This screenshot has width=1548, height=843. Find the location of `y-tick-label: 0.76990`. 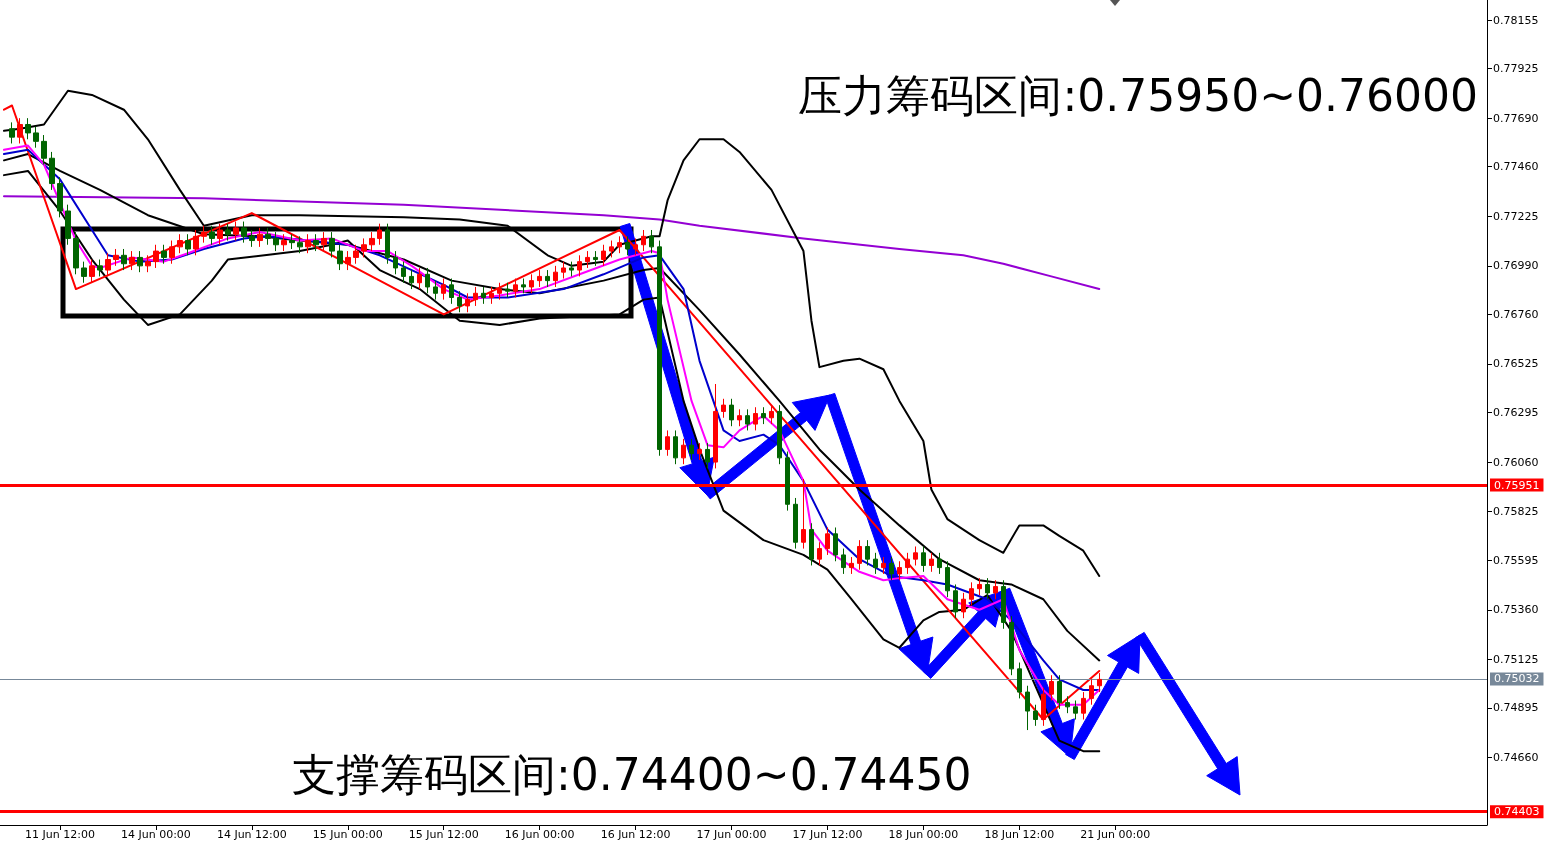

y-tick-label: 0.76990 is located at coordinates (1516, 266).